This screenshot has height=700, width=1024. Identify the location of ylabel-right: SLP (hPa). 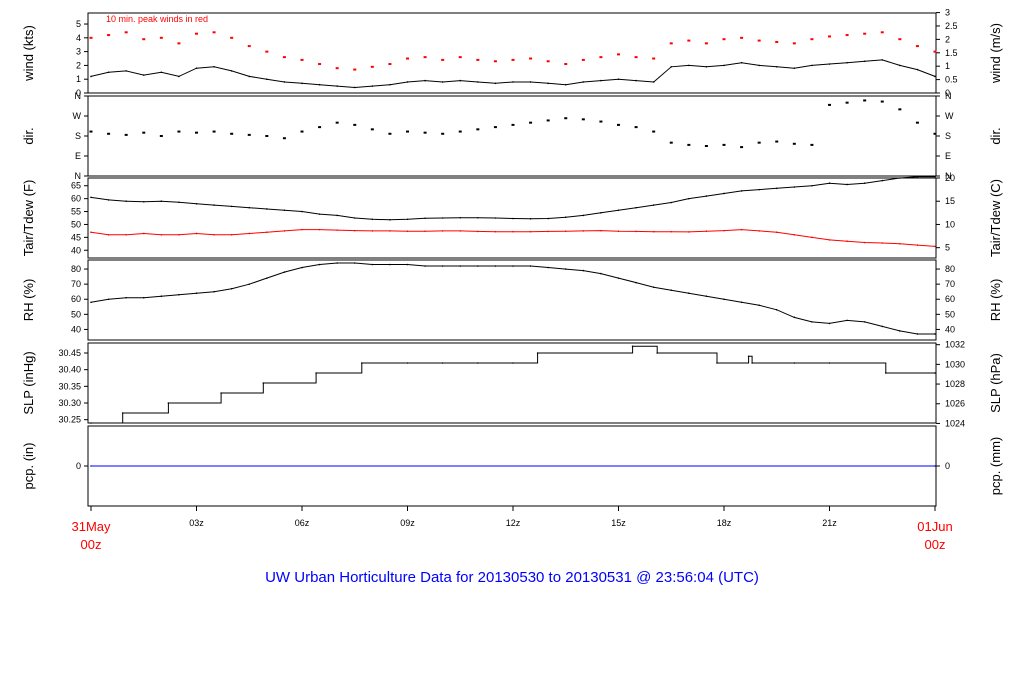
(995, 383).